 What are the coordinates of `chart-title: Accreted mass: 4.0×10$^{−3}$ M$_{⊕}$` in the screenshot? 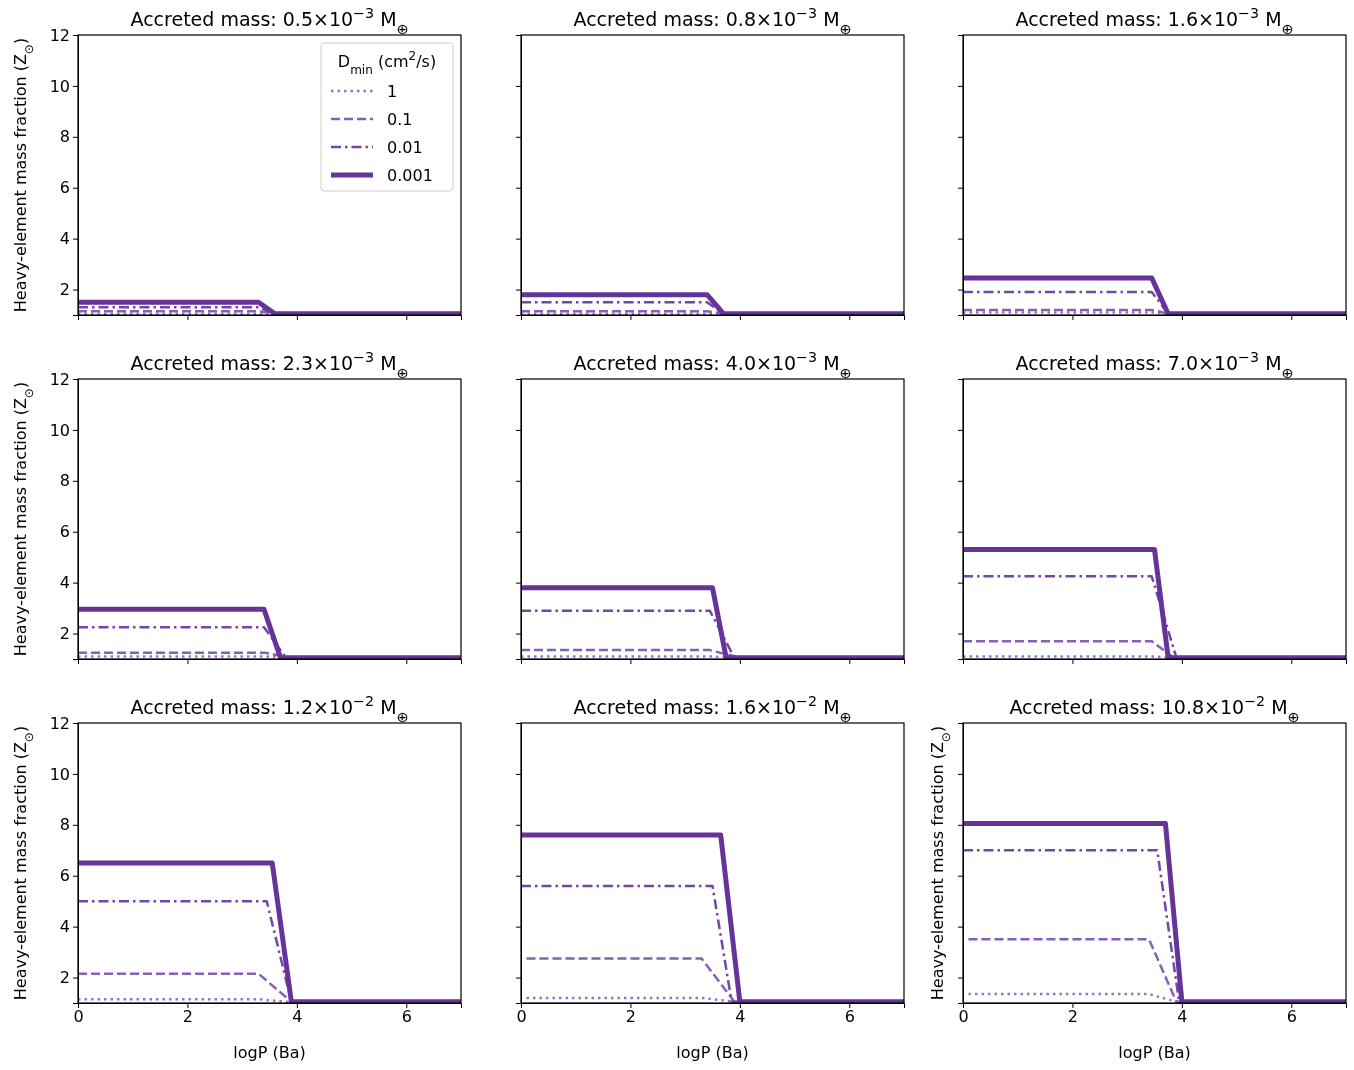 It's located at (712, 365).